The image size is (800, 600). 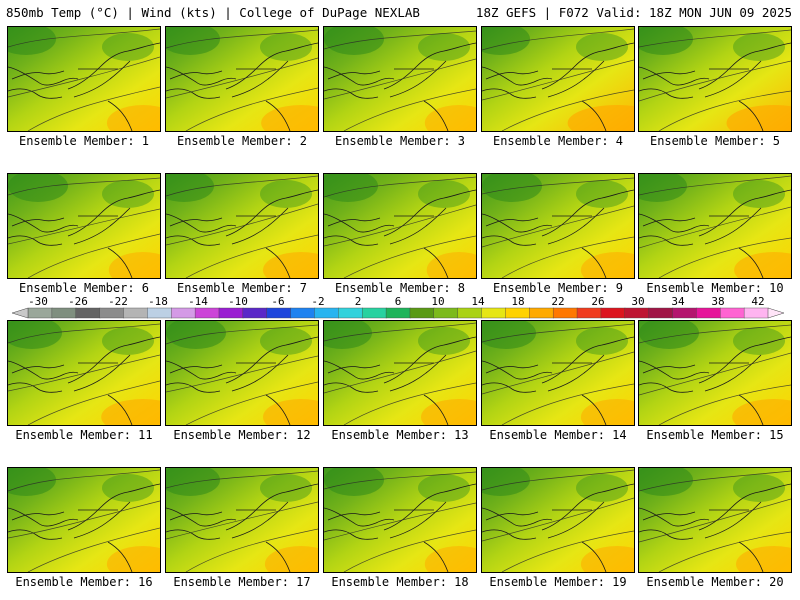 I want to click on ensemble-member-label: Ensemble Member: 18, so click(x=400, y=582).